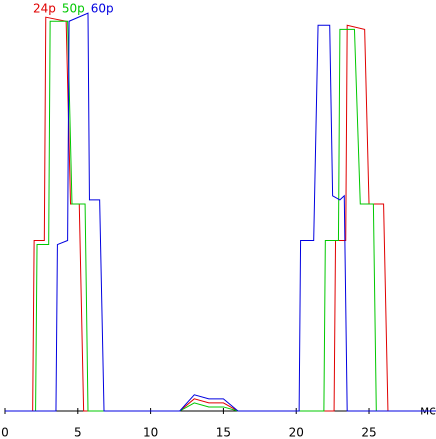 This screenshot has width=436, height=439. What do you see at coordinates (150, 432) in the screenshot?
I see `x-tick-label: 10` at bounding box center [150, 432].